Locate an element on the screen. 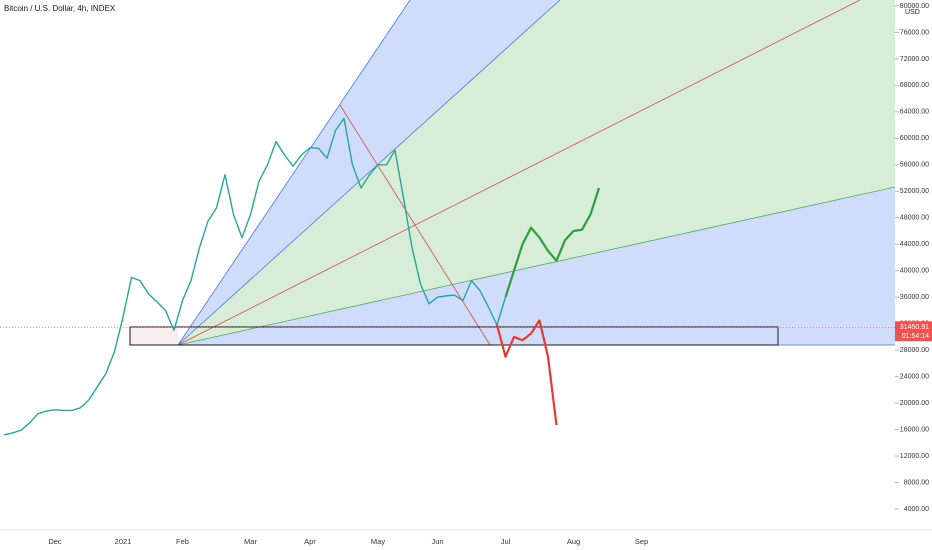 The height and width of the screenshot is (550, 932). x-tick-label: Aug is located at coordinates (573, 541).